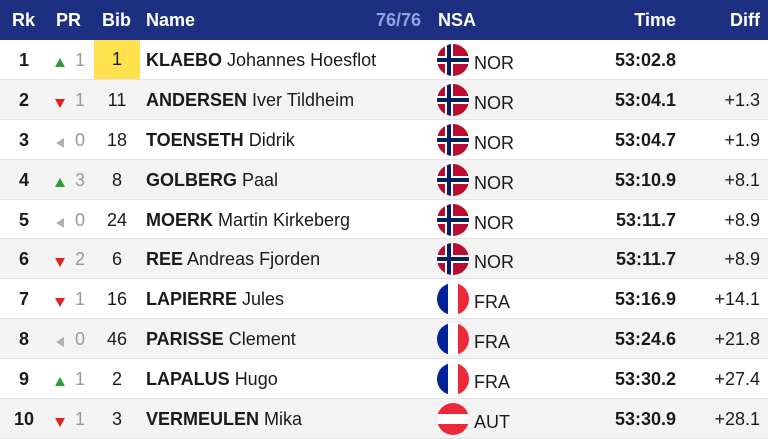 The height and width of the screenshot is (439, 768). Describe the element at coordinates (453, 379) in the screenshot. I see `france-flag-icon` at that location.